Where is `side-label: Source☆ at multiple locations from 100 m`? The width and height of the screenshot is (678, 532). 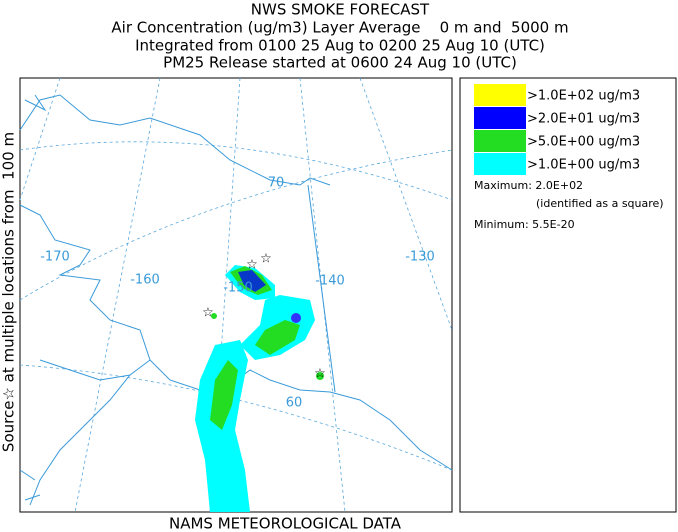
side-label: Source☆ at multiple locations from 100 m is located at coordinates (9, 292).